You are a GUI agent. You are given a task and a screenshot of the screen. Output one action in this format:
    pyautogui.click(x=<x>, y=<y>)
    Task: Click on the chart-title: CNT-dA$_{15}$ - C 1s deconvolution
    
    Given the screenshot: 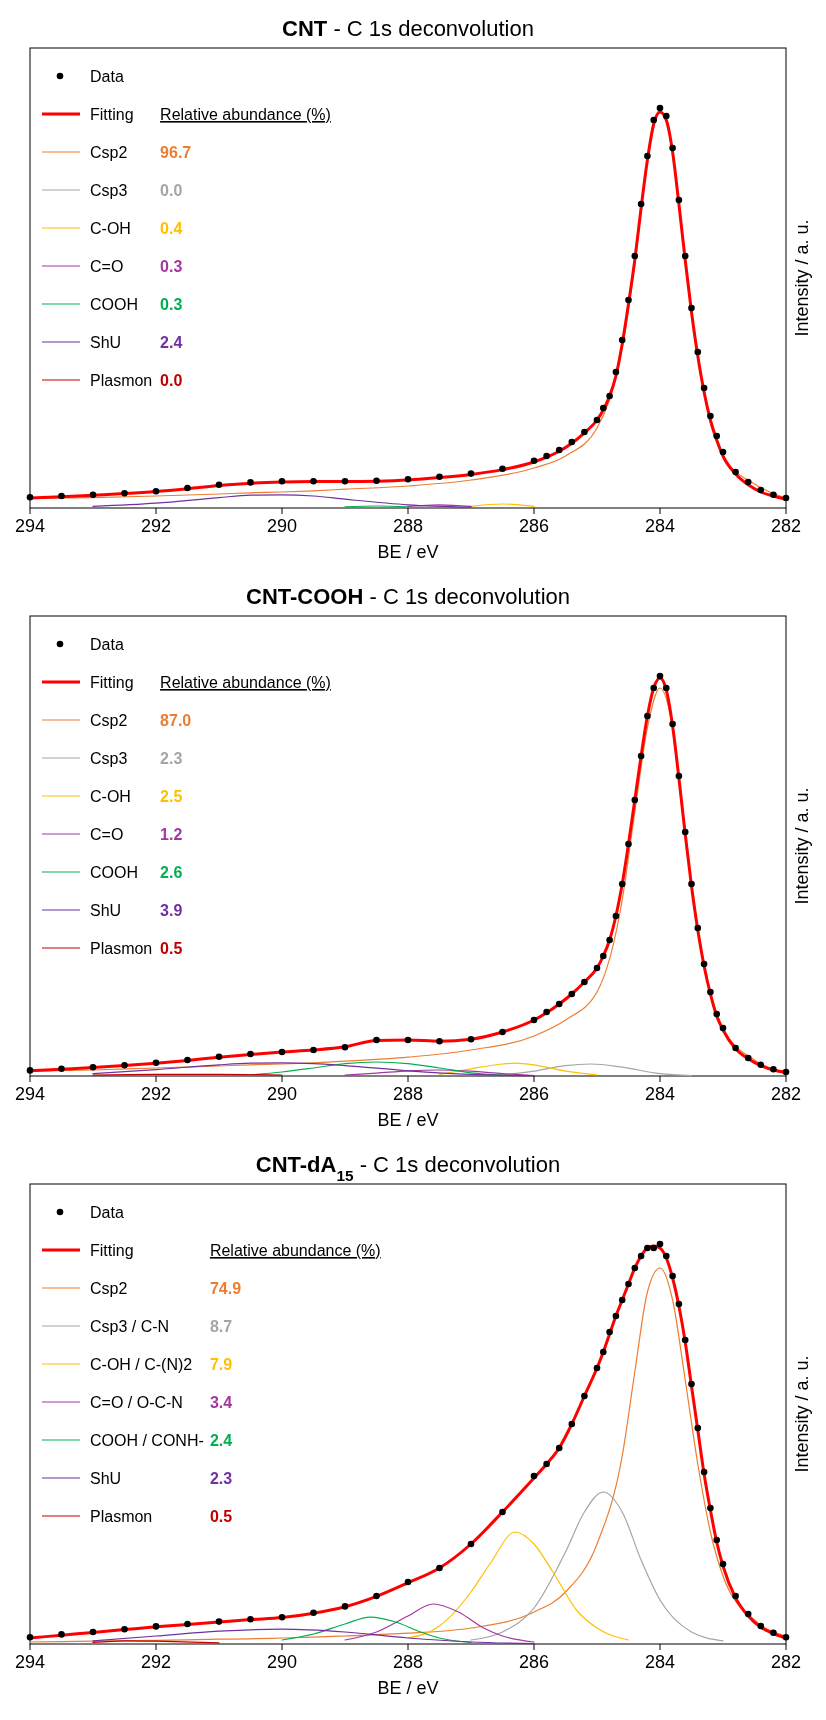 What is the action you would take?
    pyautogui.click(x=408, y=1168)
    